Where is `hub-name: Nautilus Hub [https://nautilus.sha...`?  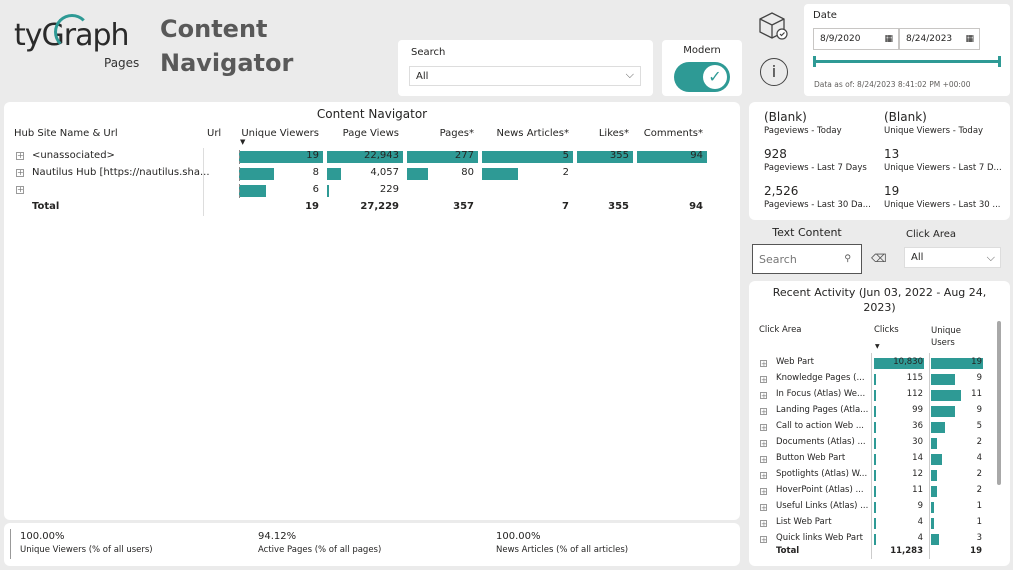 hub-name: Nautilus Hub [https://nautilus.sha... is located at coordinates (121, 172).